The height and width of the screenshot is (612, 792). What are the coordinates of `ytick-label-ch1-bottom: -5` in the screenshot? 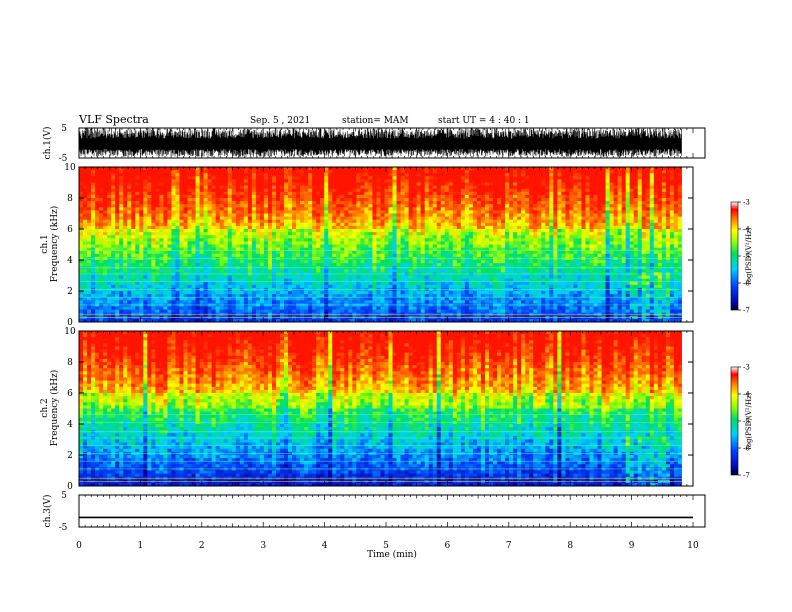 It's located at (63, 159).